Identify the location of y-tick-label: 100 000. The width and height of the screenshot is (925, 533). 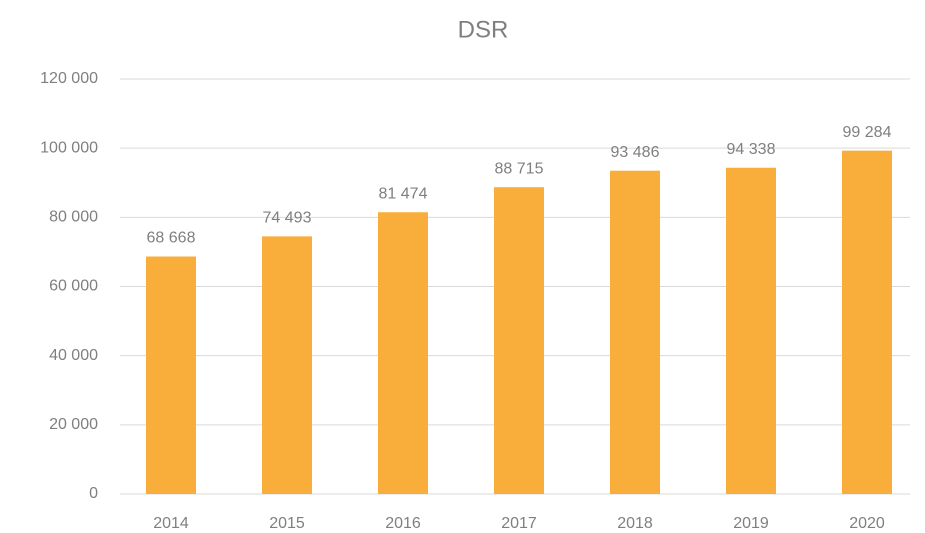
(69, 147).